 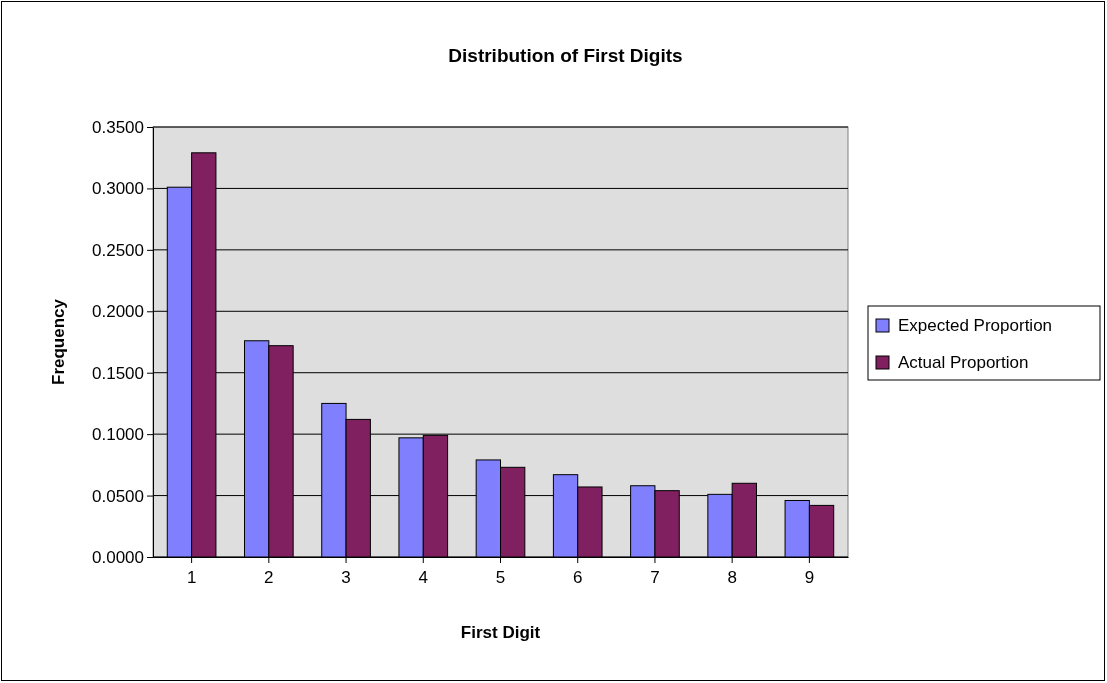 I want to click on y-tick-label: 0.0500, so click(x=118, y=496).